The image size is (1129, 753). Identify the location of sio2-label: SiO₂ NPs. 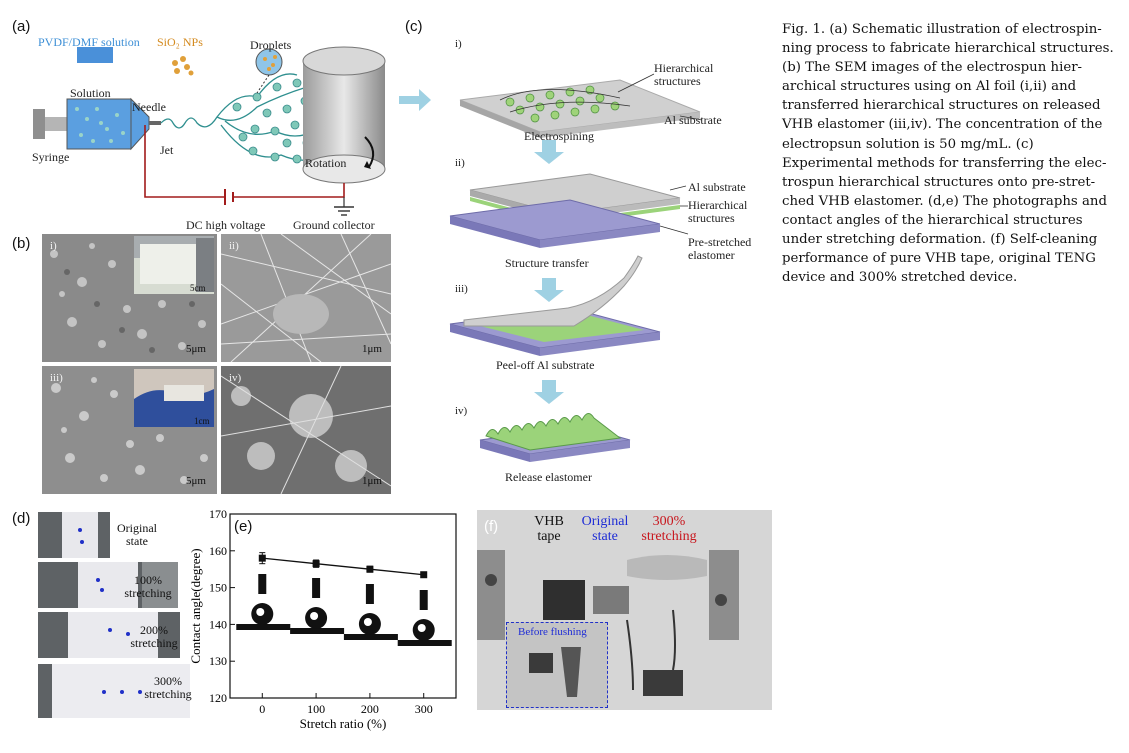
(180, 42).